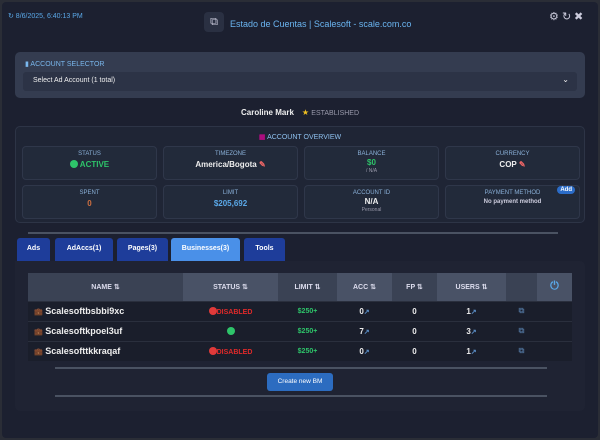  I want to click on timestamp: ↻ 8/6/2025, 6:40:13 PM, so click(45, 16).